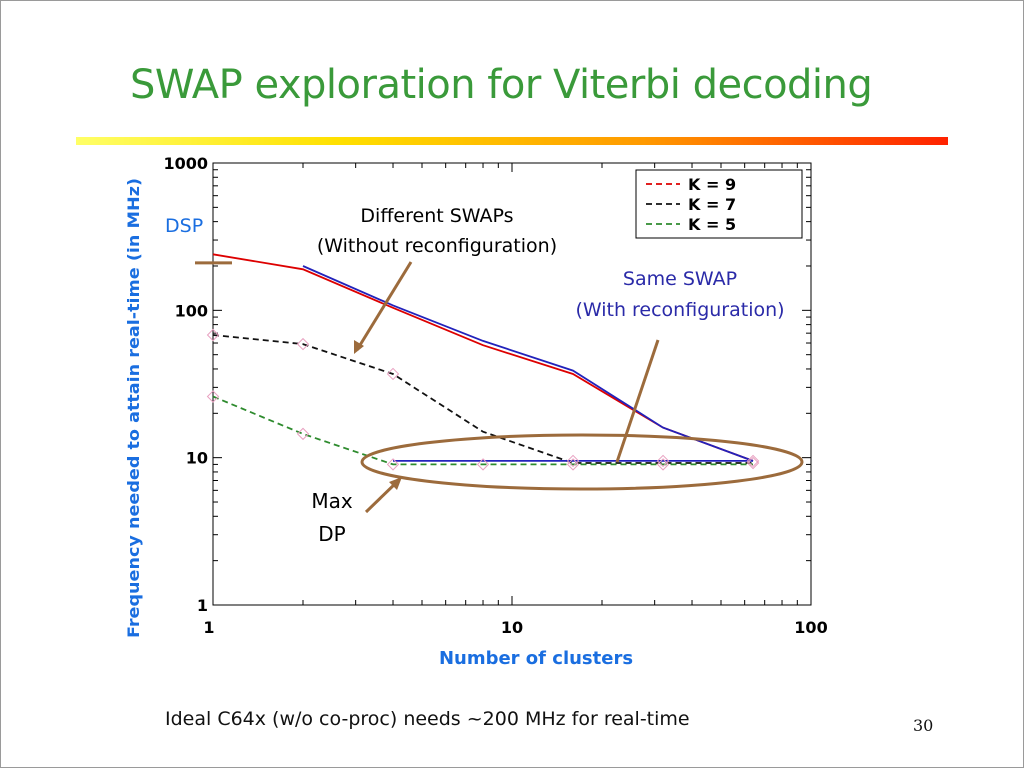 Image resolution: width=1024 pixels, height=768 pixels. What do you see at coordinates (437, 246) in the screenshot?
I see `different-swaps-sublabel: (Without reconfiguration)` at bounding box center [437, 246].